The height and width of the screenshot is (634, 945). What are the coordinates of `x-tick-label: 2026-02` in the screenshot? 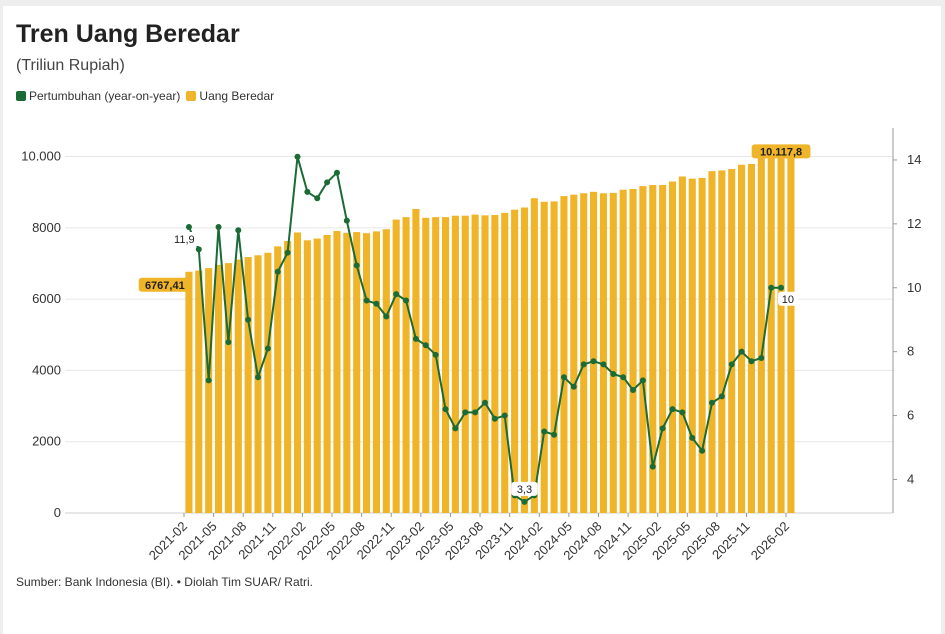 It's located at (770, 541).